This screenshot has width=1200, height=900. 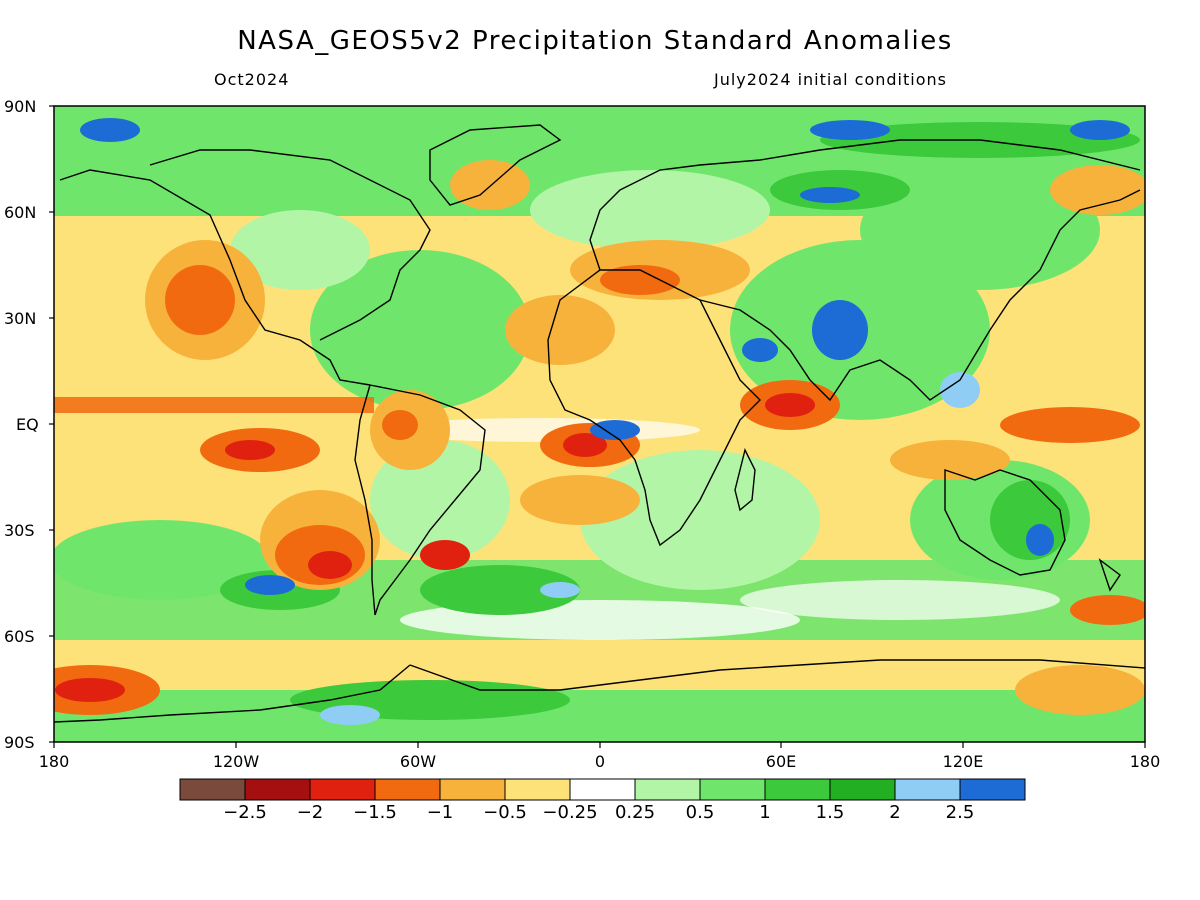 I want to click on valid-month-label: Oct2024, so click(x=252, y=79).